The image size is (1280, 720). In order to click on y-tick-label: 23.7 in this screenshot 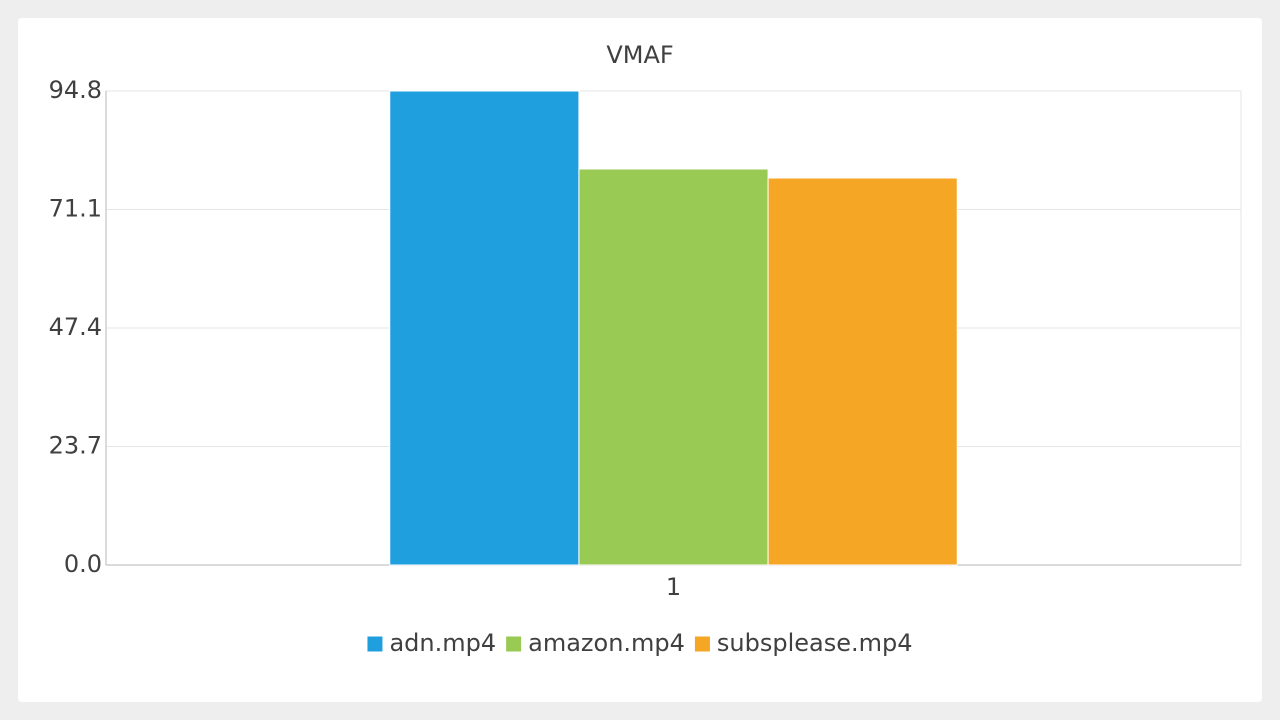, I will do `click(75, 446)`.